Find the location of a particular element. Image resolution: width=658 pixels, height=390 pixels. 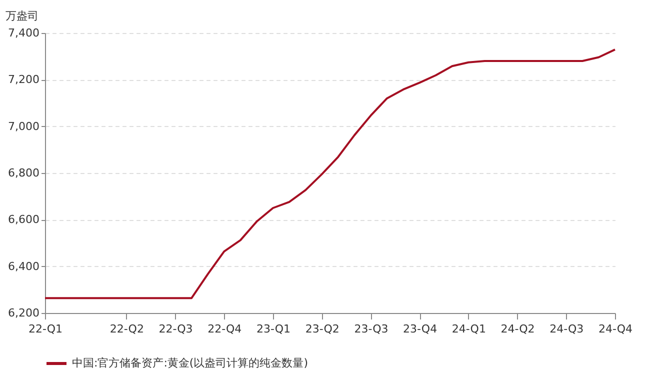

x-tick-label: 23-Q1 is located at coordinates (273, 329).